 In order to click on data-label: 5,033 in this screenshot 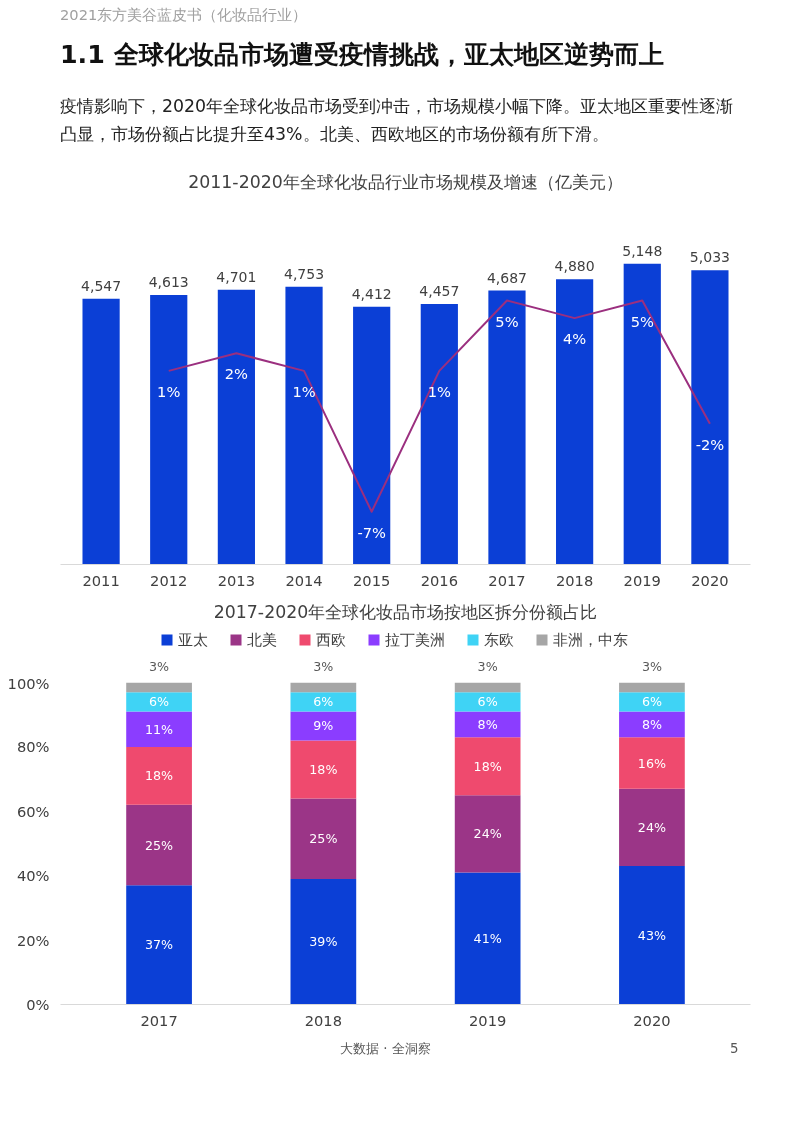, I will do `click(709, 257)`.